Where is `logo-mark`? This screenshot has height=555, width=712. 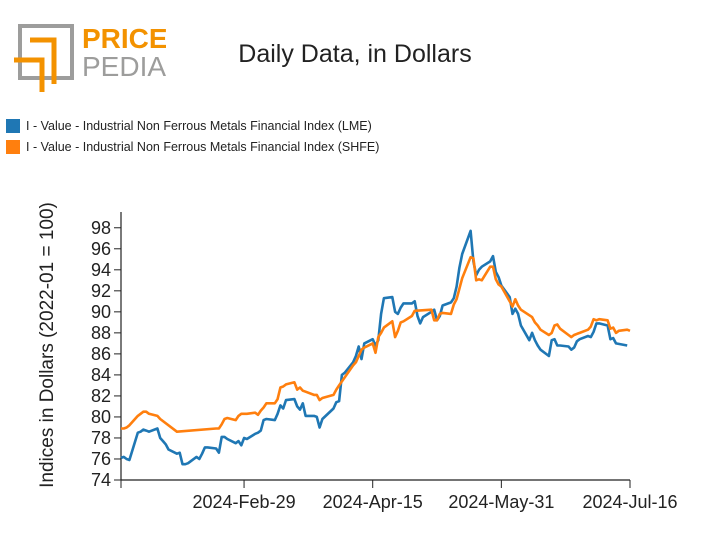
logo-mark is located at coordinates (44, 58).